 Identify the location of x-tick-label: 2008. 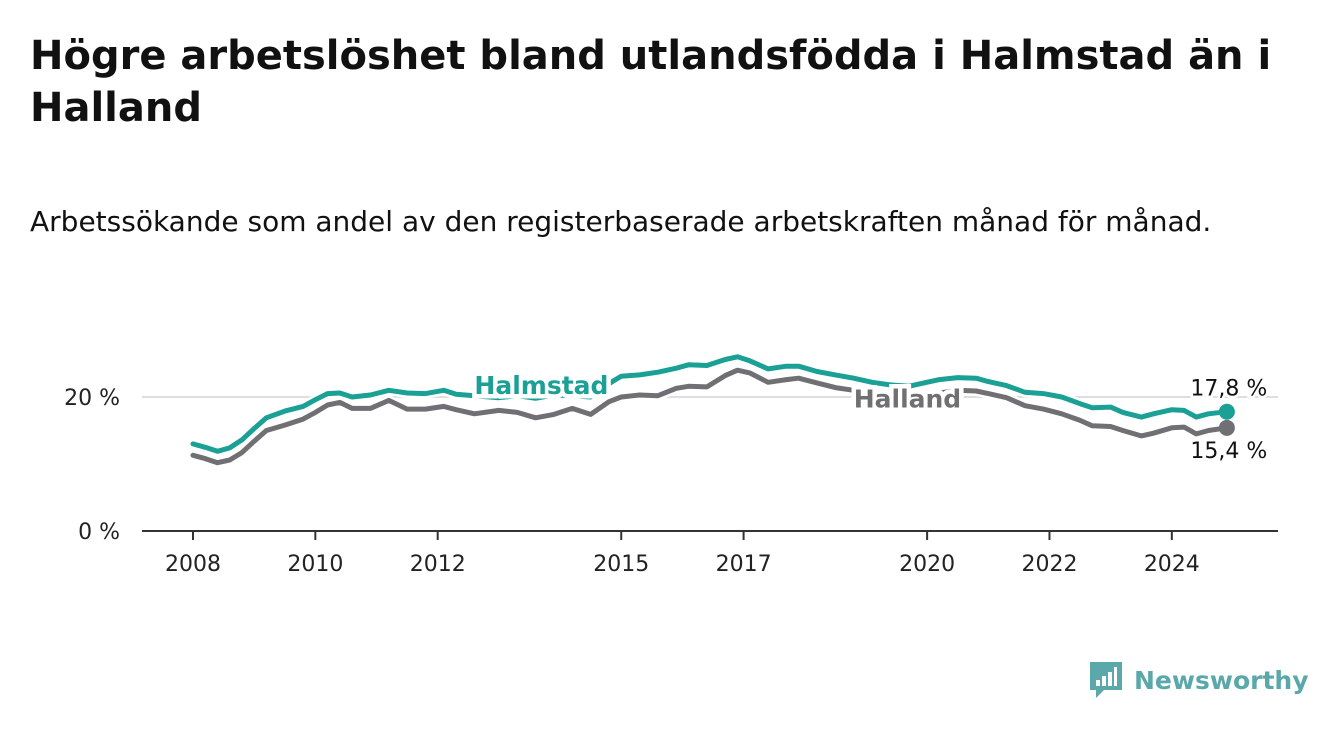
(193, 564).